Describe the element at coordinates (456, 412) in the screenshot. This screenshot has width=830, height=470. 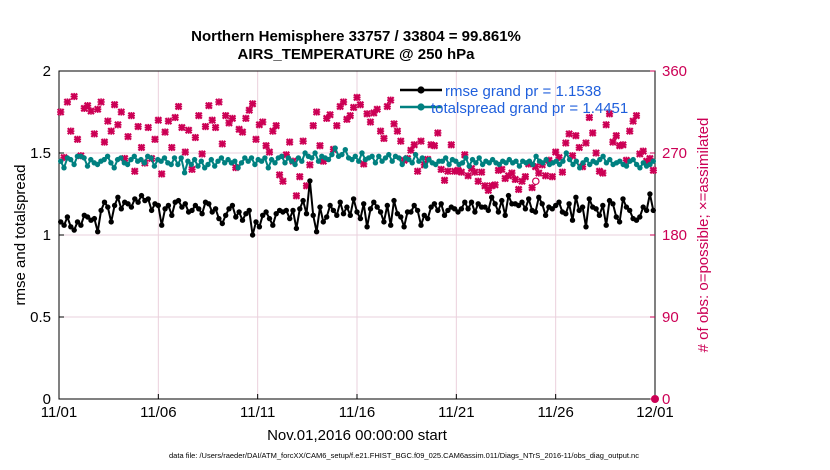
I see `x-tick-label: 11/21` at that location.